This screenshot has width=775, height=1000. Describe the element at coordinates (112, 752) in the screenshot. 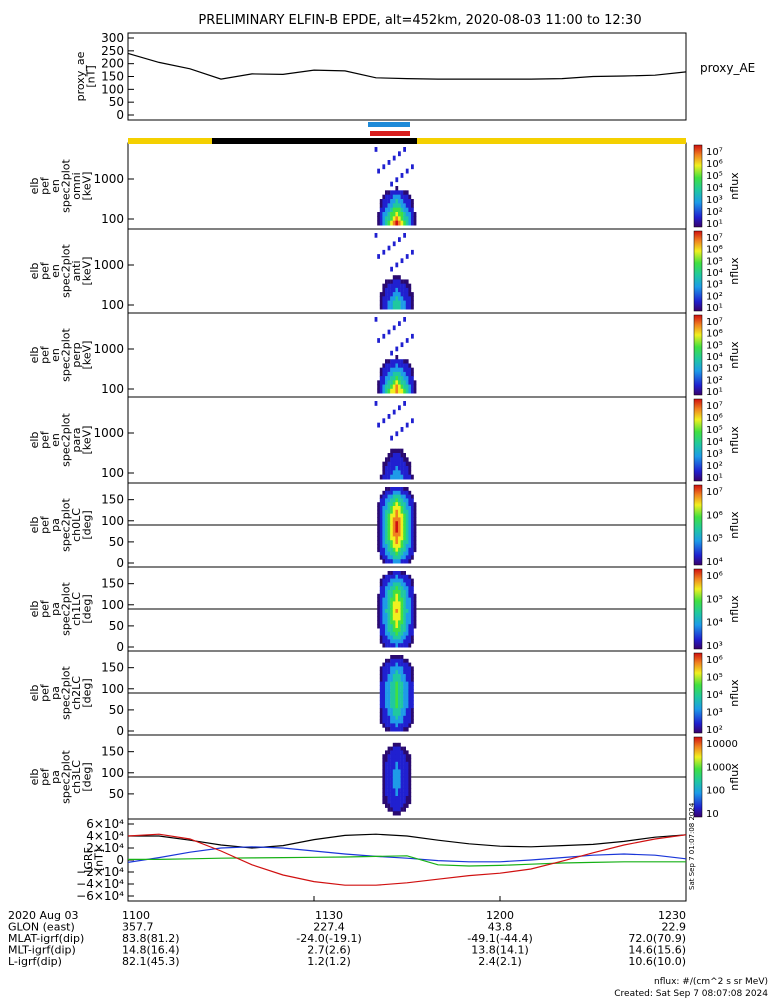

I see `ytick-label: 150` at that location.